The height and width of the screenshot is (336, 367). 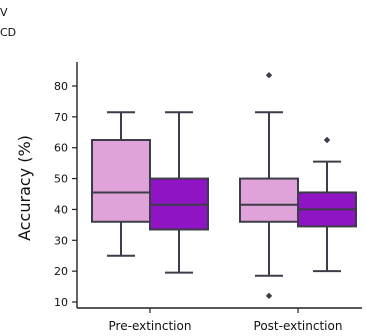 I want to click on y-tick-label-70: 70, so click(x=61, y=117).